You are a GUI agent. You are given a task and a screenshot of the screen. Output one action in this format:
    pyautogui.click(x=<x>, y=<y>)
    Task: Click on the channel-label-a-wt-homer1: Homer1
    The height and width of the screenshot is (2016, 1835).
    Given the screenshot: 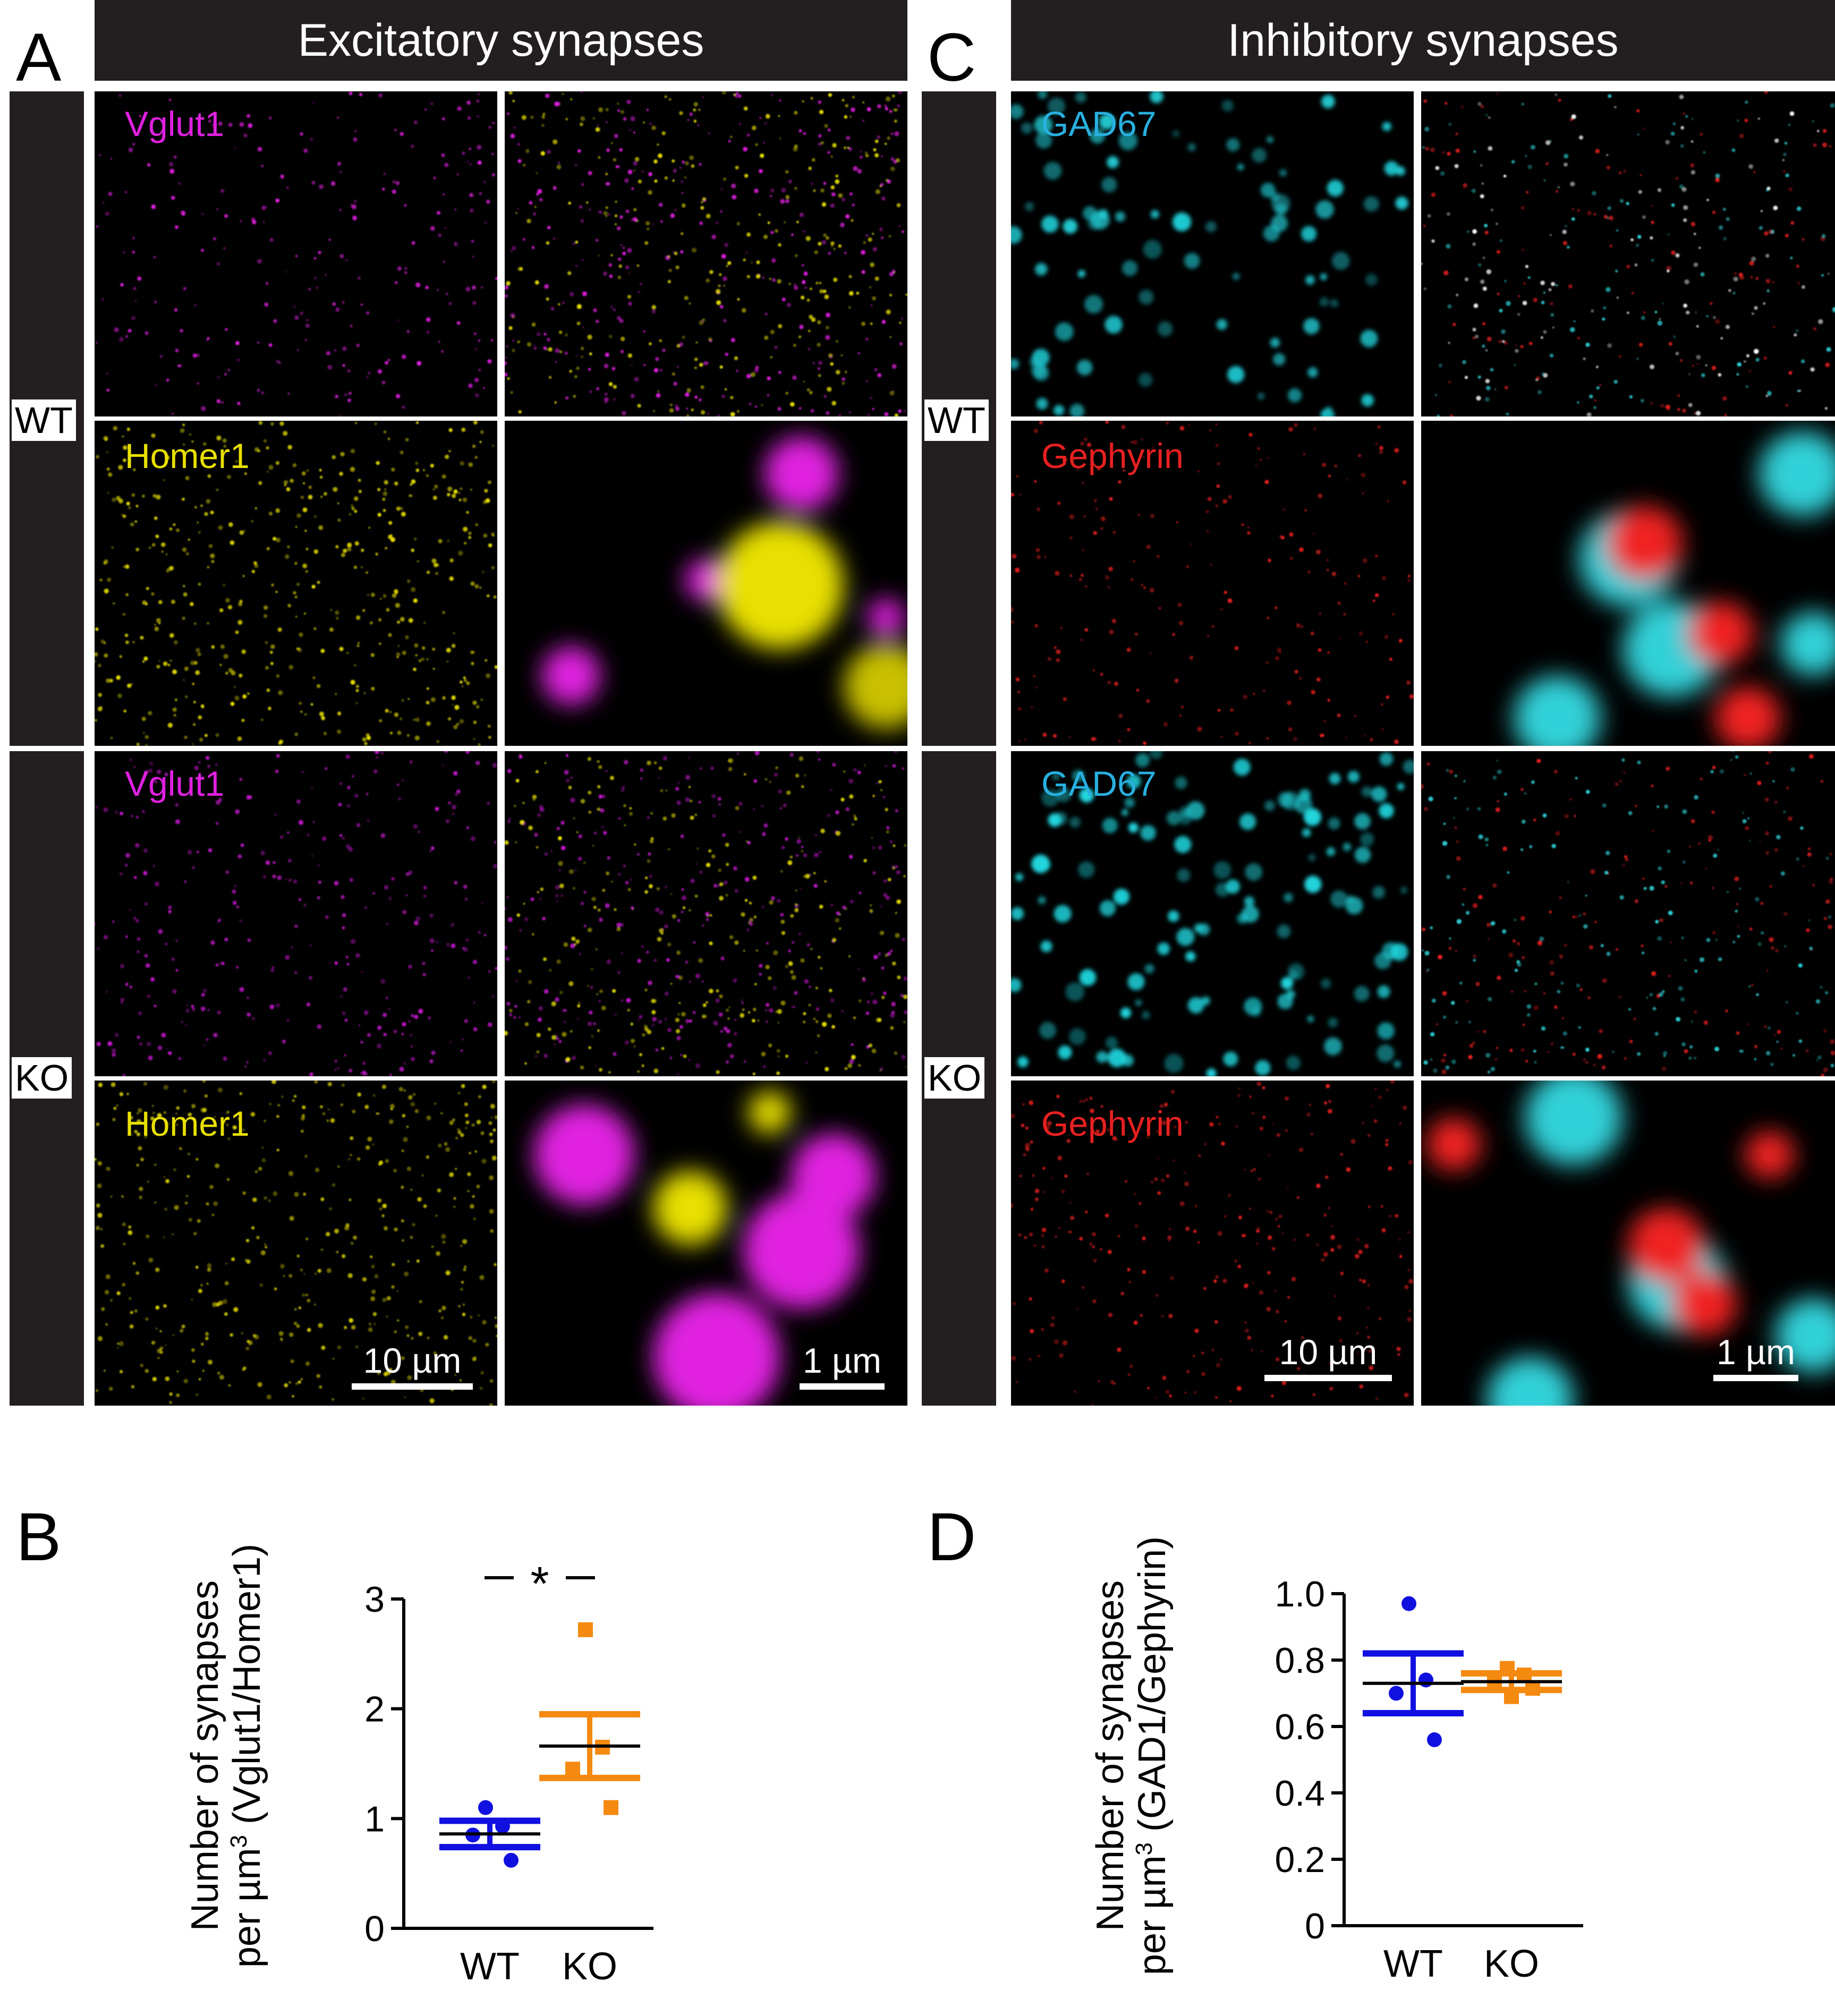 What is the action you would take?
    pyautogui.click(x=187, y=456)
    